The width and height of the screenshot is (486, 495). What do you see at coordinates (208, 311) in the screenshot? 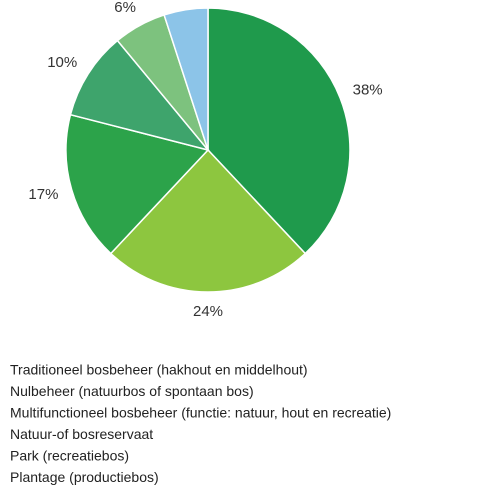
I see `data-label: 24%` at bounding box center [208, 311].